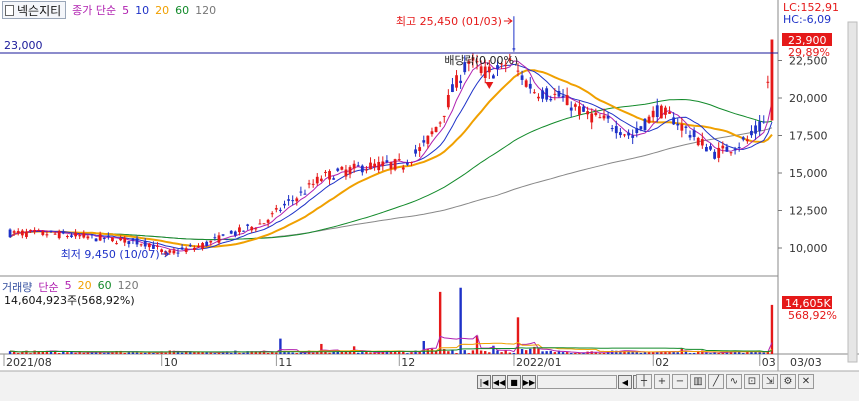 Image resolution: width=859 pixels, height=401 pixels. Describe the element at coordinates (69, 300) in the screenshot. I see `current-volume-value: 14,604,923주(568,92%)` at that location.